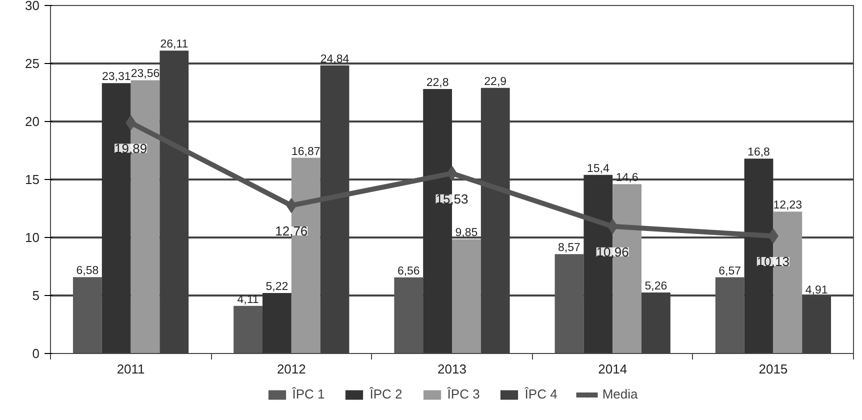 The height and width of the screenshot is (420, 862). Describe the element at coordinates (620, 394) in the screenshot. I see `legend-label: Media` at that location.